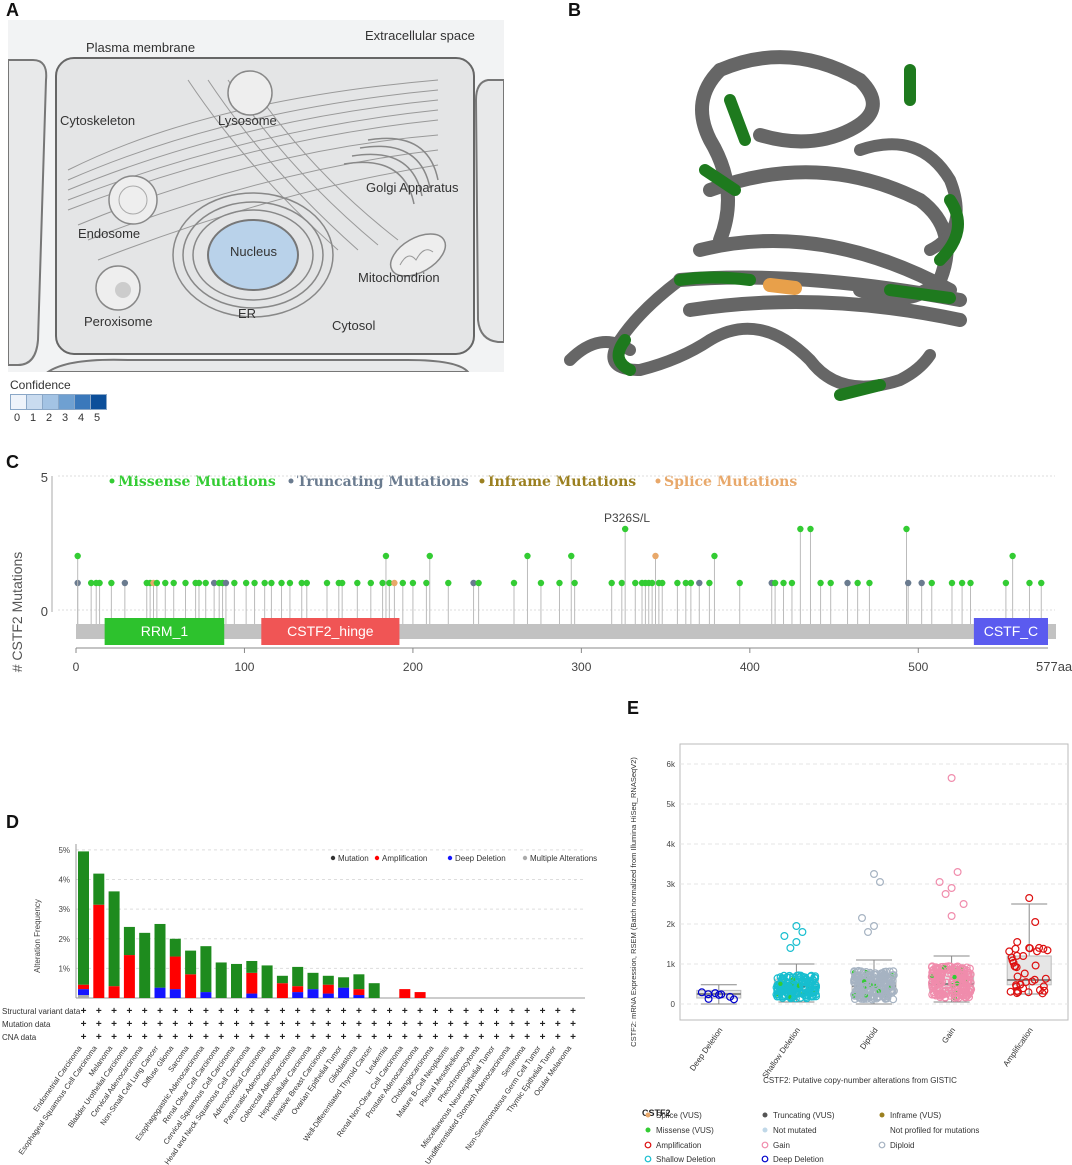  Describe the element at coordinates (648, 1130) in the screenshot. I see `scatter-legend-marker` at that location.